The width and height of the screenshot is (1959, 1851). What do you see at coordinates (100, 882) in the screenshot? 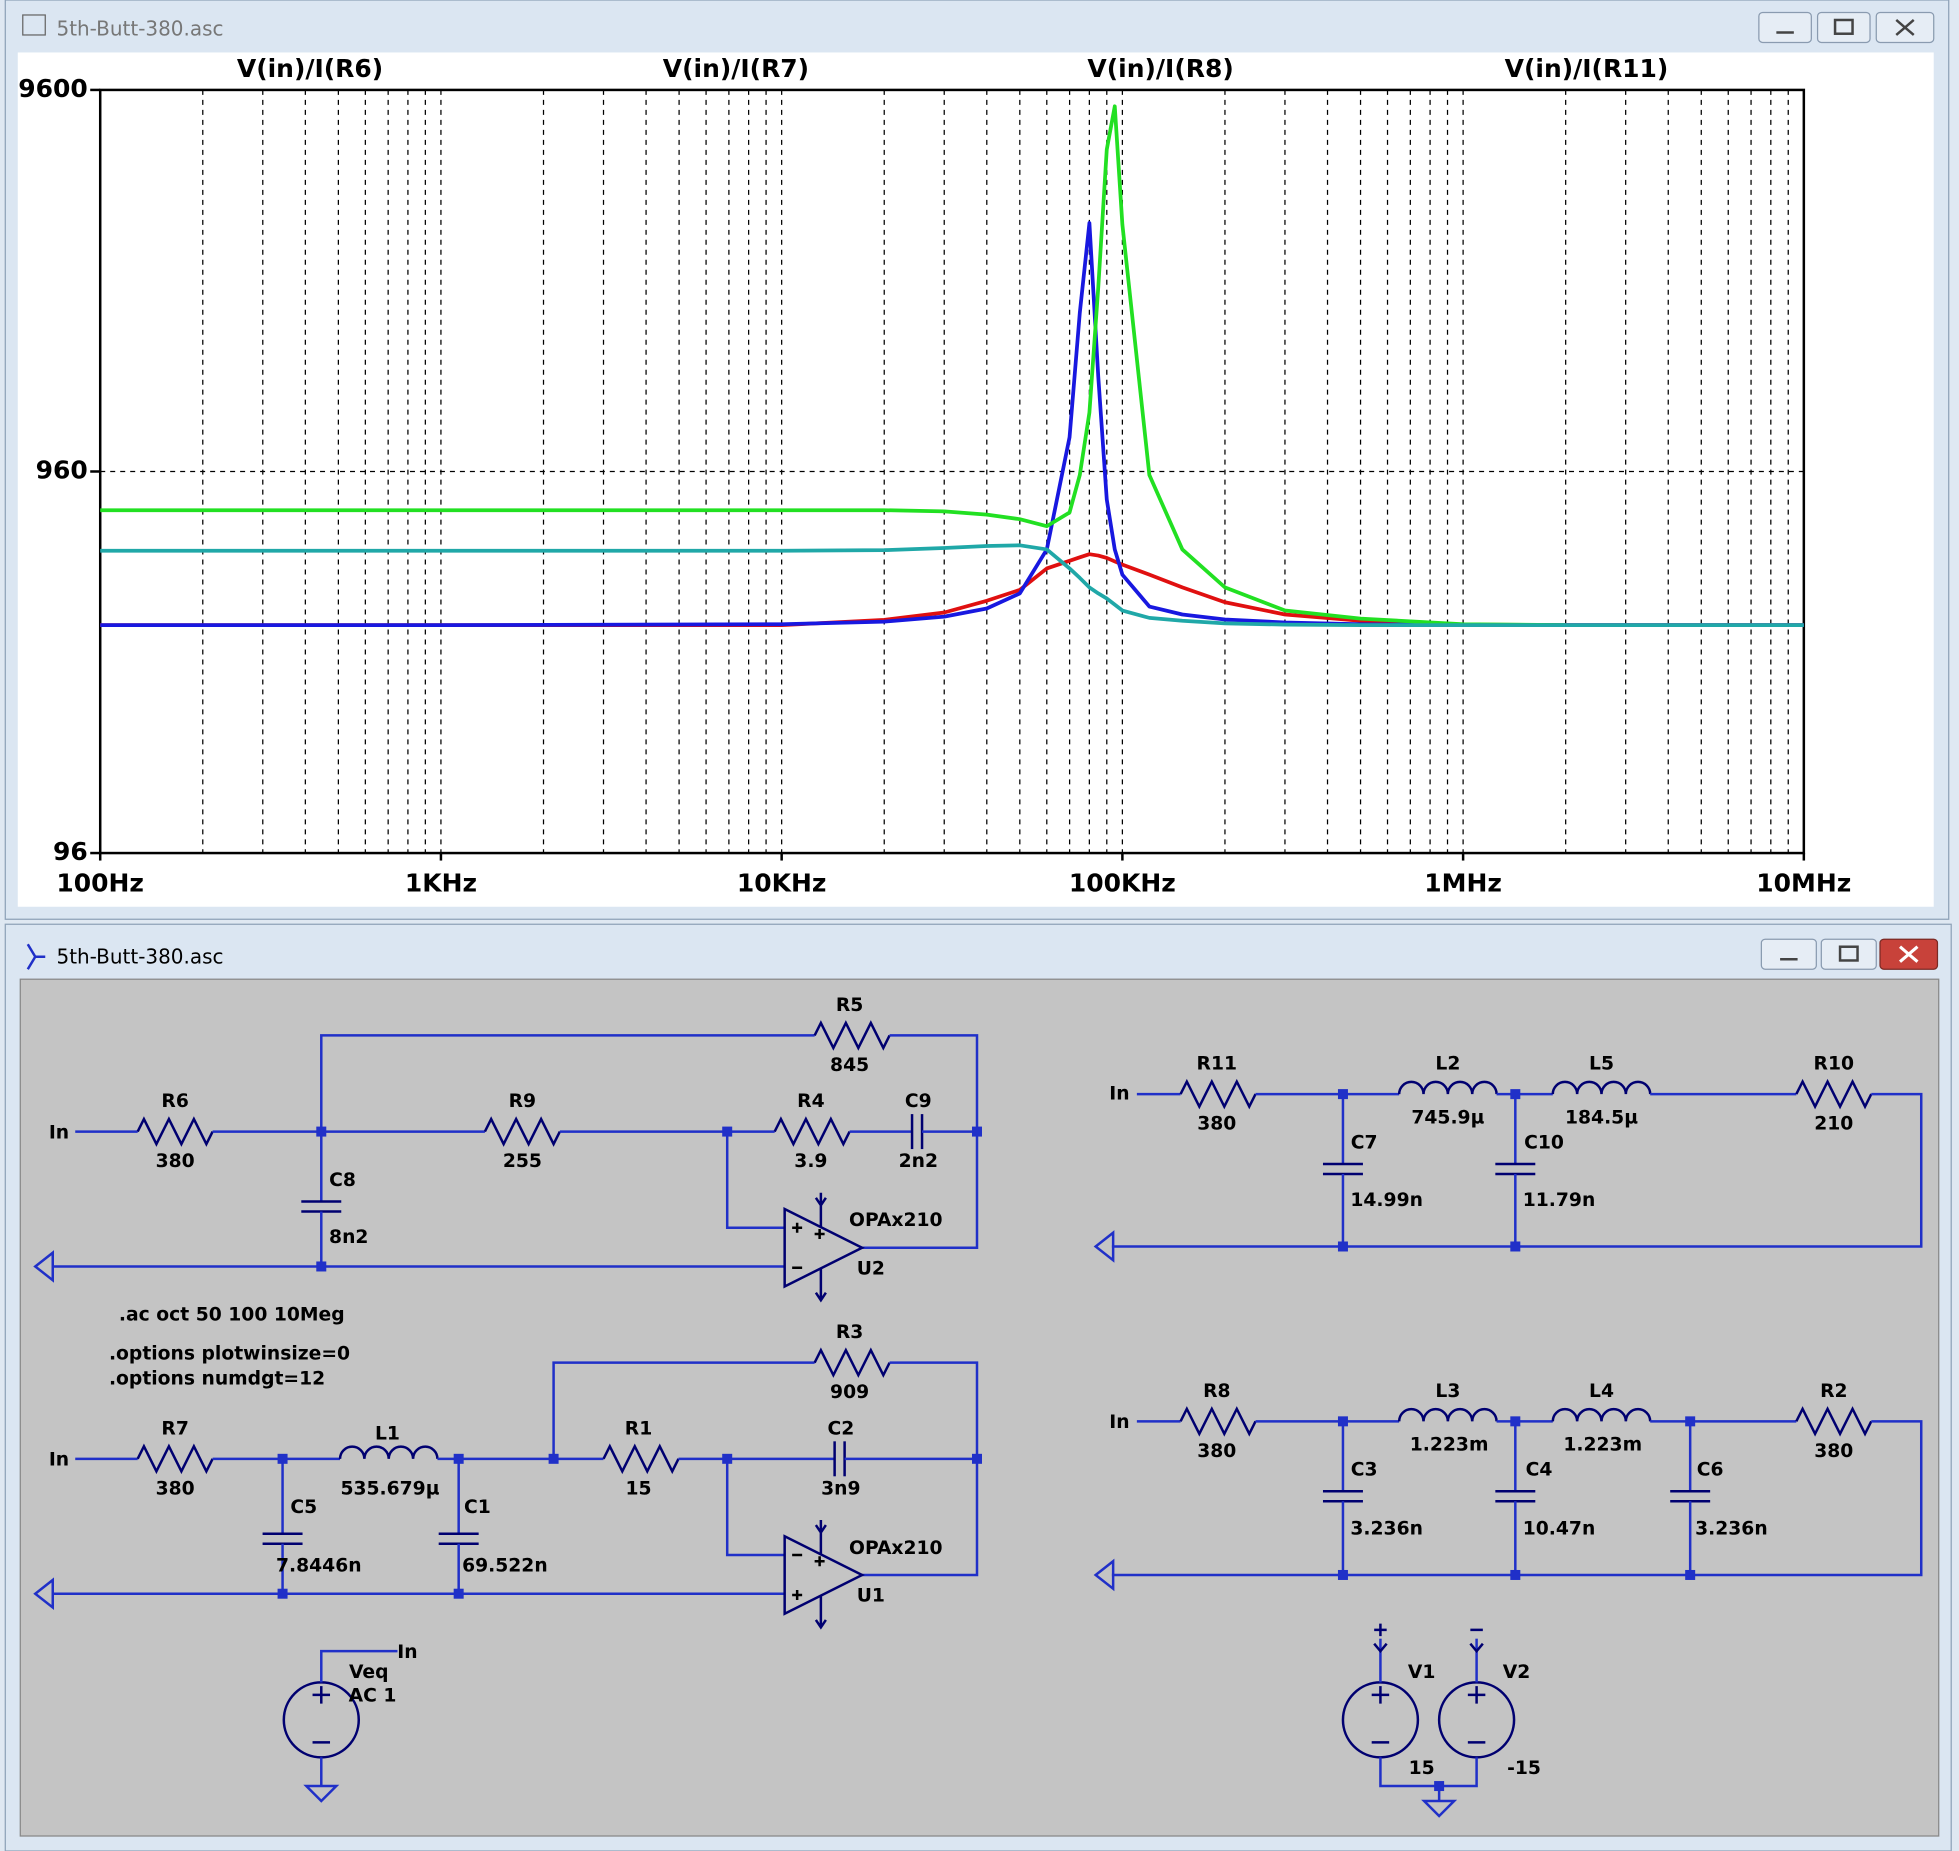
I see `x-tick-label: 100Hz` at bounding box center [100, 882].